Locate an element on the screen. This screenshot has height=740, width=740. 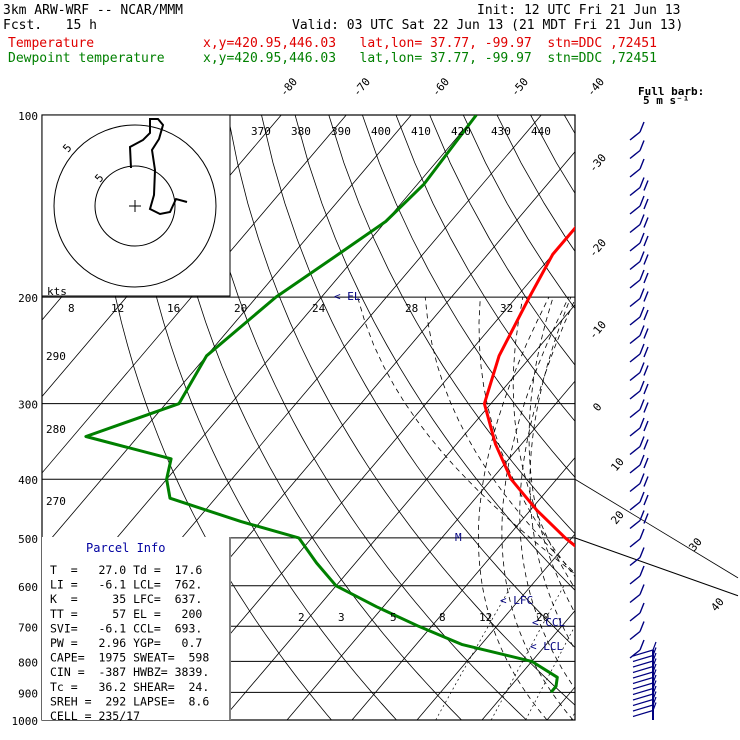
pressure-tick-label: 900 is located at coordinates (28, 693).